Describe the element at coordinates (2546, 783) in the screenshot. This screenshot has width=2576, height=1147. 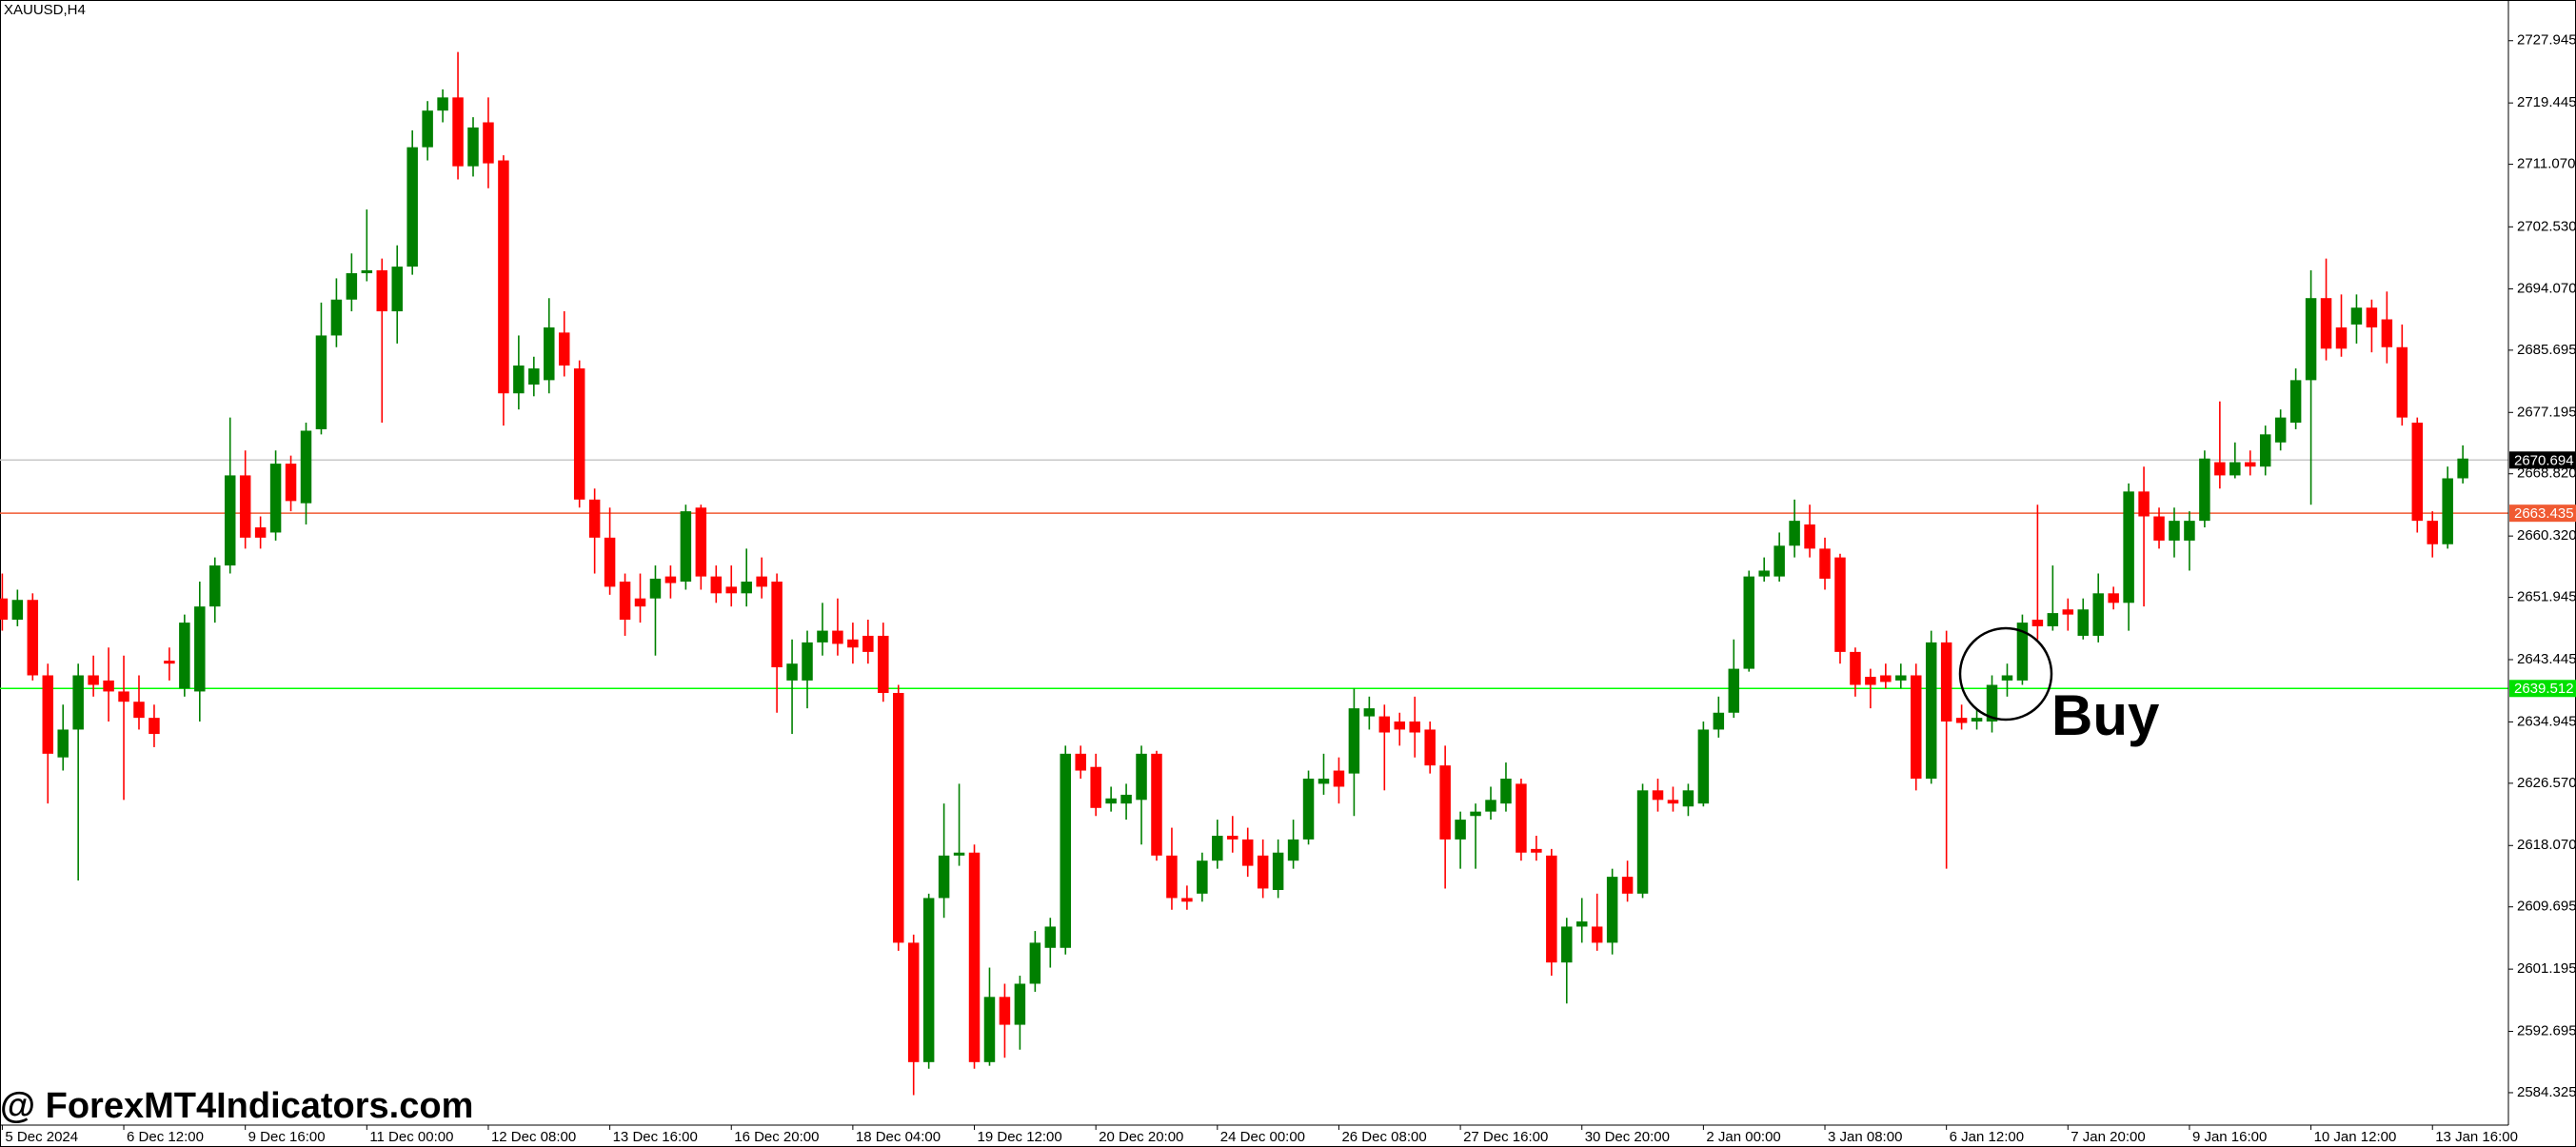
I see `y-tick-label: 2626.570` at that location.